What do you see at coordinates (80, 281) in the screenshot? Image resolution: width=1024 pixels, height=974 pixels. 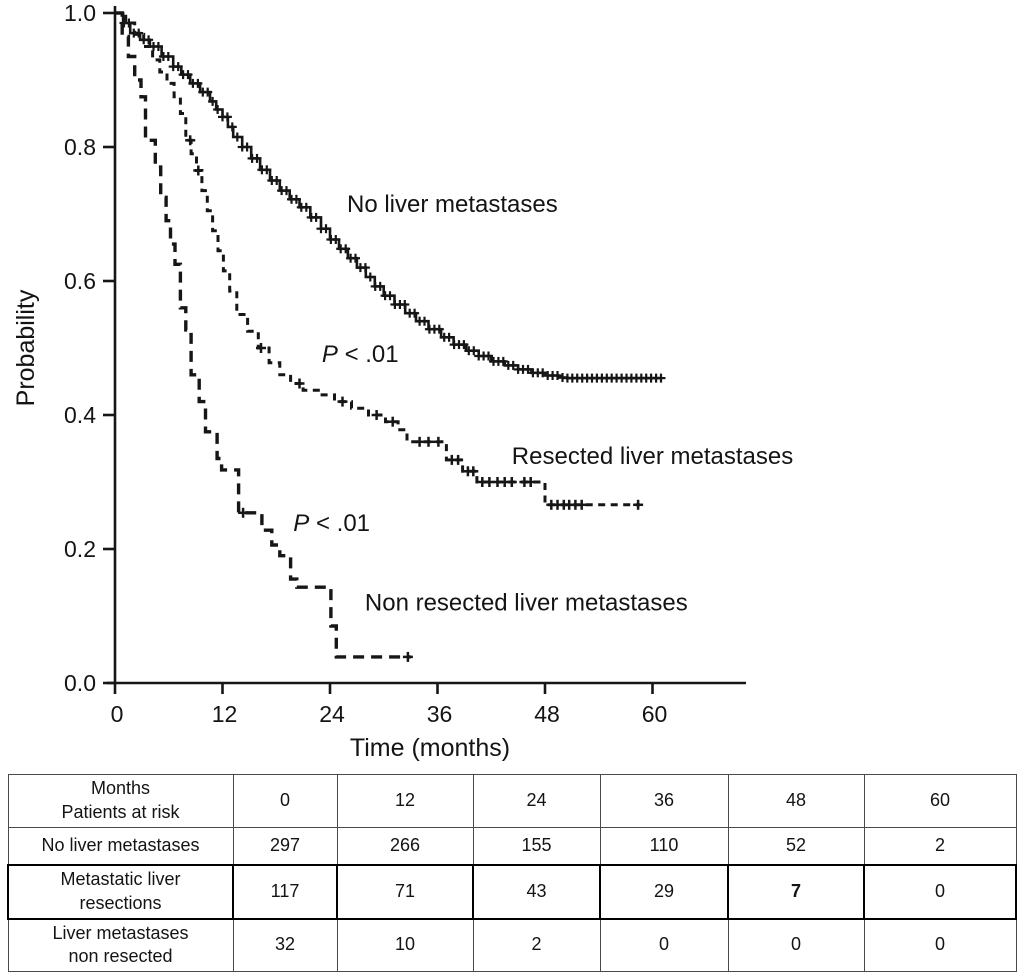 I see `y-tick-label: 0.6` at bounding box center [80, 281].